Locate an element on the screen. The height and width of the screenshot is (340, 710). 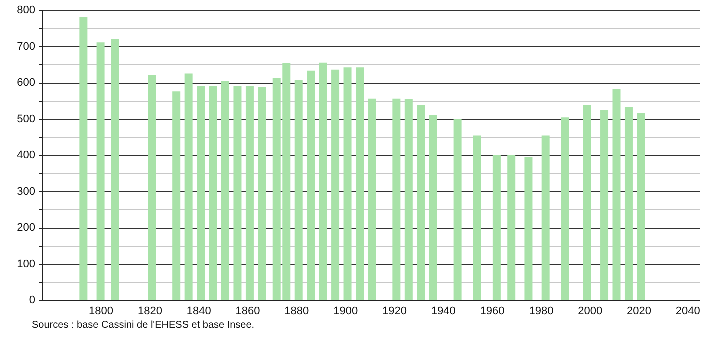
x-tick-label: 1980 is located at coordinates (541, 312).